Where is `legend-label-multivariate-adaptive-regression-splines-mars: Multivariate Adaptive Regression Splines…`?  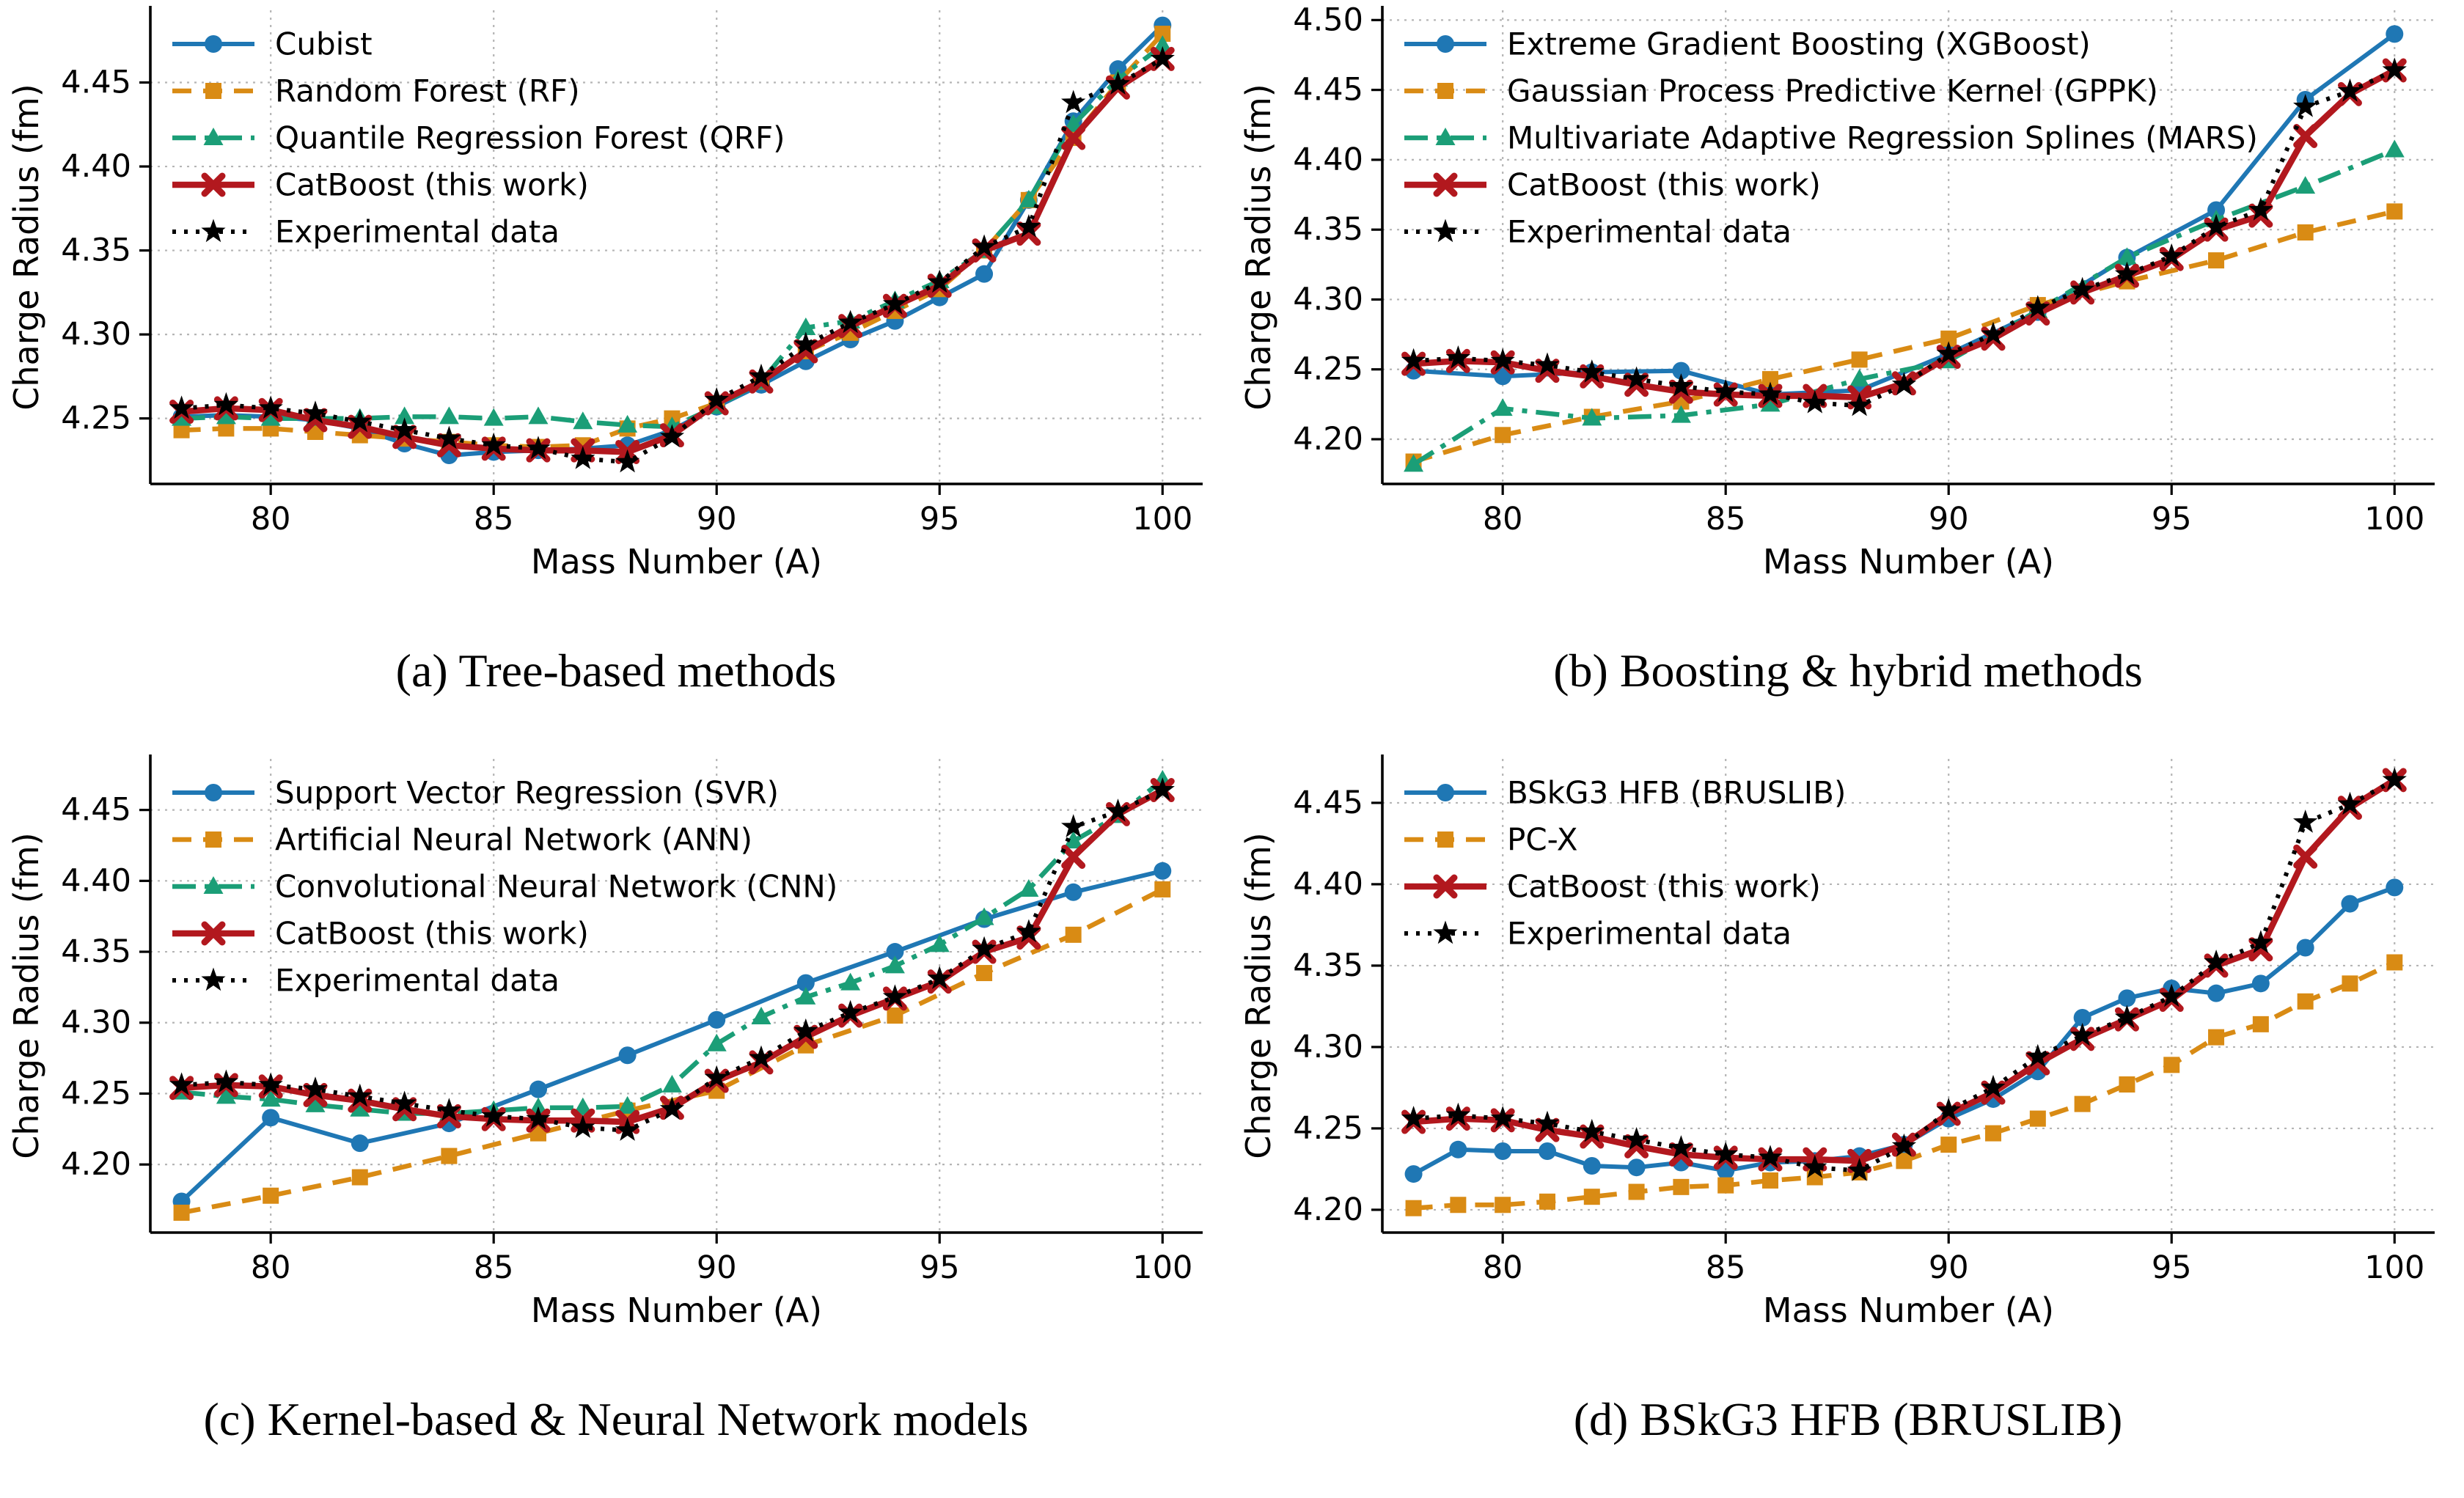
legend-label-multivariate-adaptive-regression-splines-mars: Multivariate Adaptive Regression Splines… is located at coordinates (1882, 138).